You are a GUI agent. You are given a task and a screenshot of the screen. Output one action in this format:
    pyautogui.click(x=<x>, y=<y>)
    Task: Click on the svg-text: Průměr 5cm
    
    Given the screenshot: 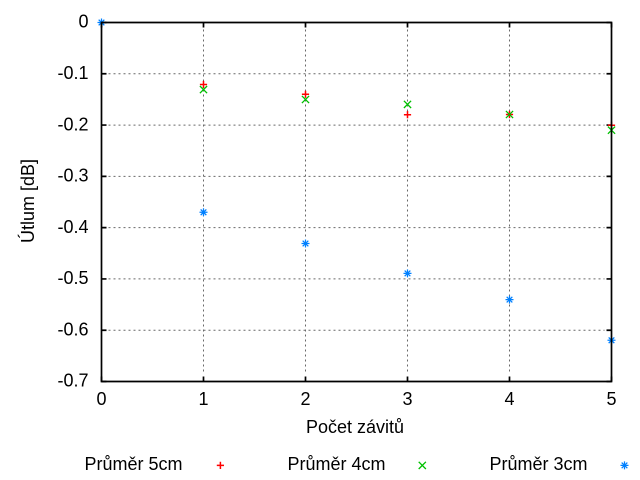 What is the action you would take?
    pyautogui.click(x=133, y=464)
    